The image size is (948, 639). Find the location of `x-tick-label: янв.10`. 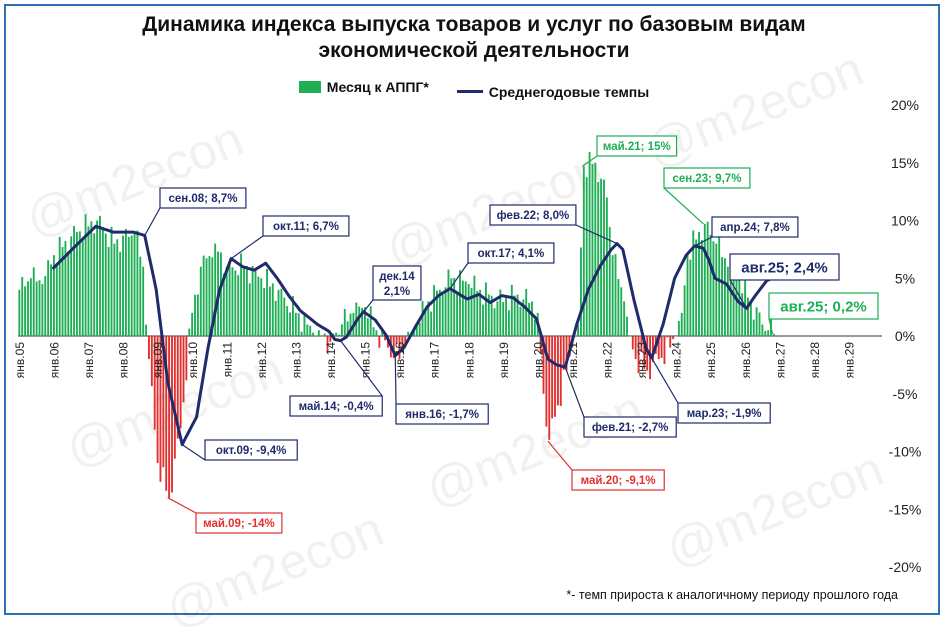

x-tick-label: янв.10 is located at coordinates (193, 360).